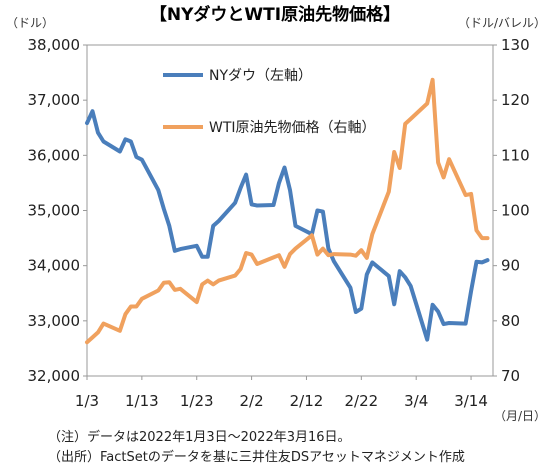 Image resolution: width=550 pixels, height=467 pixels. Describe the element at coordinates (515, 211) in the screenshot. I see `y-right-tick-label: 100` at that location.